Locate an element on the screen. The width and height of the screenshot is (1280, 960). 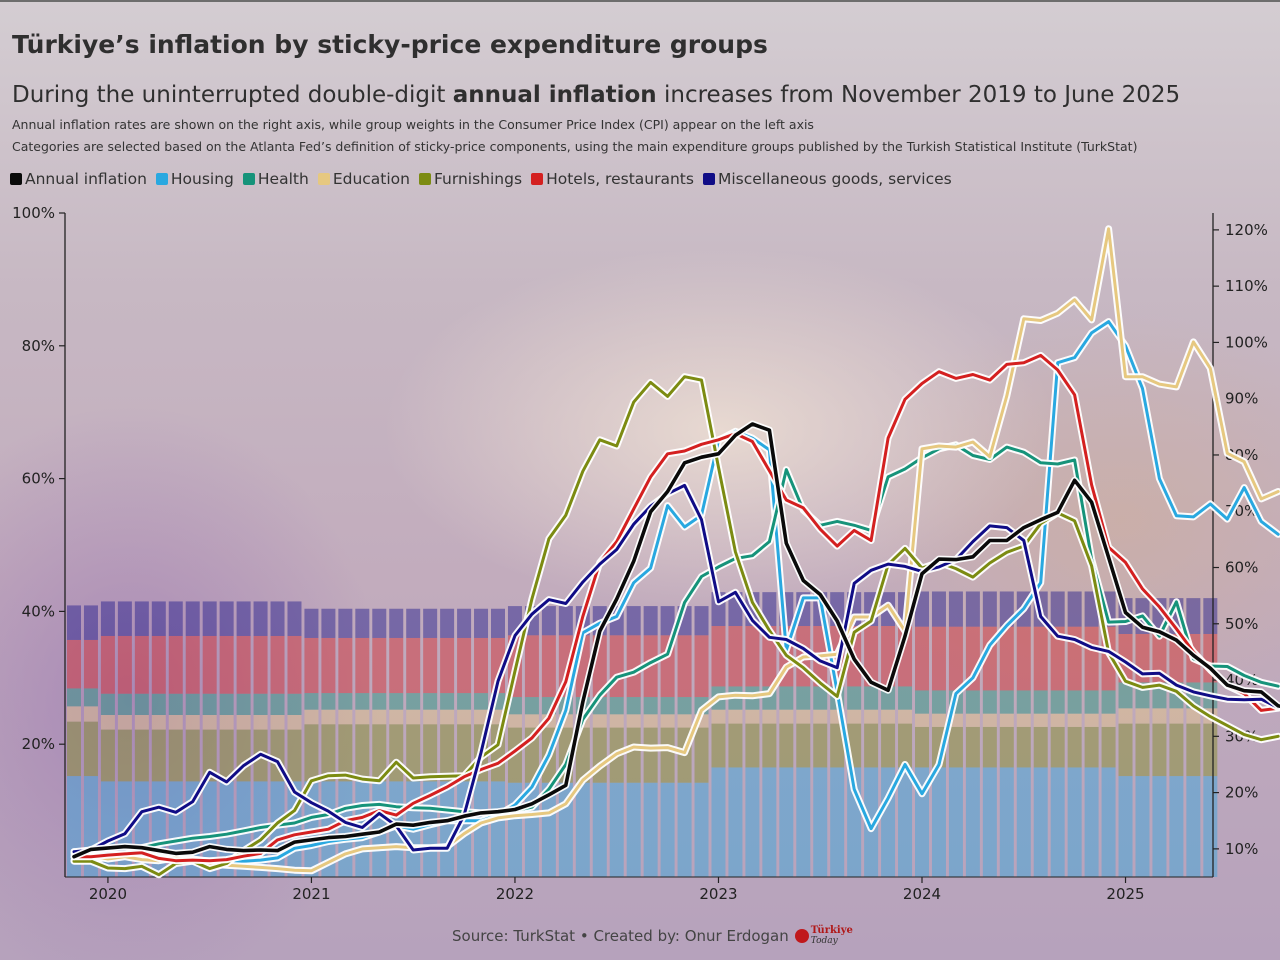
legend-item-housing: Housing is located at coordinates (194, 179).